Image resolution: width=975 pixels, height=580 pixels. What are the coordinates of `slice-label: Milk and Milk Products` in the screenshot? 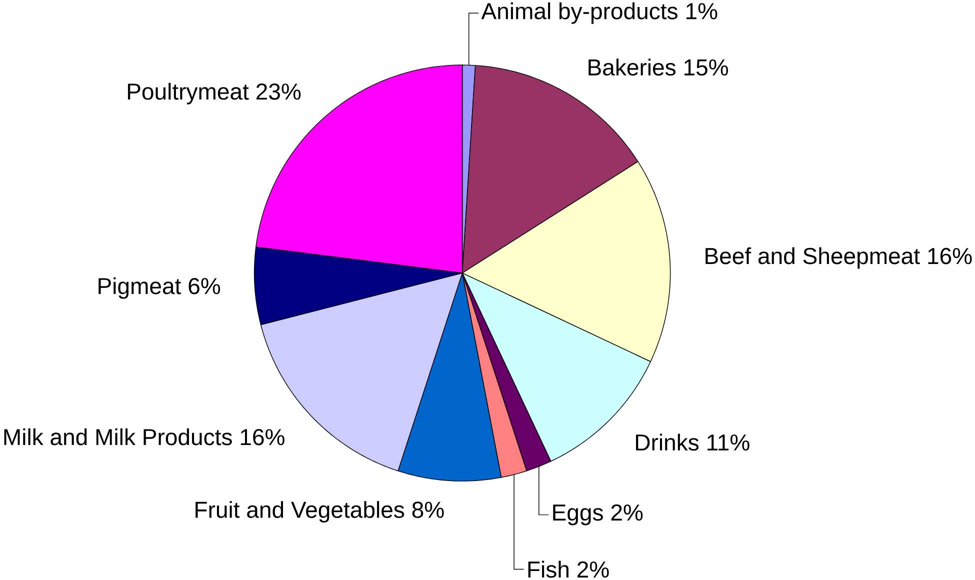 It's located at (118, 437).